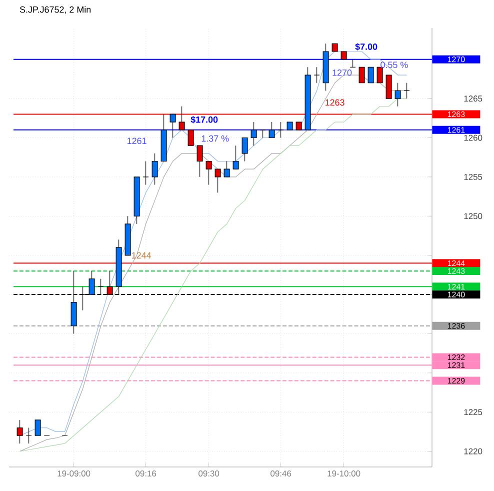 This screenshot has width=494, height=491. What do you see at coordinates (142, 255) in the screenshot?
I see `annotation: 1244` at bounding box center [142, 255].